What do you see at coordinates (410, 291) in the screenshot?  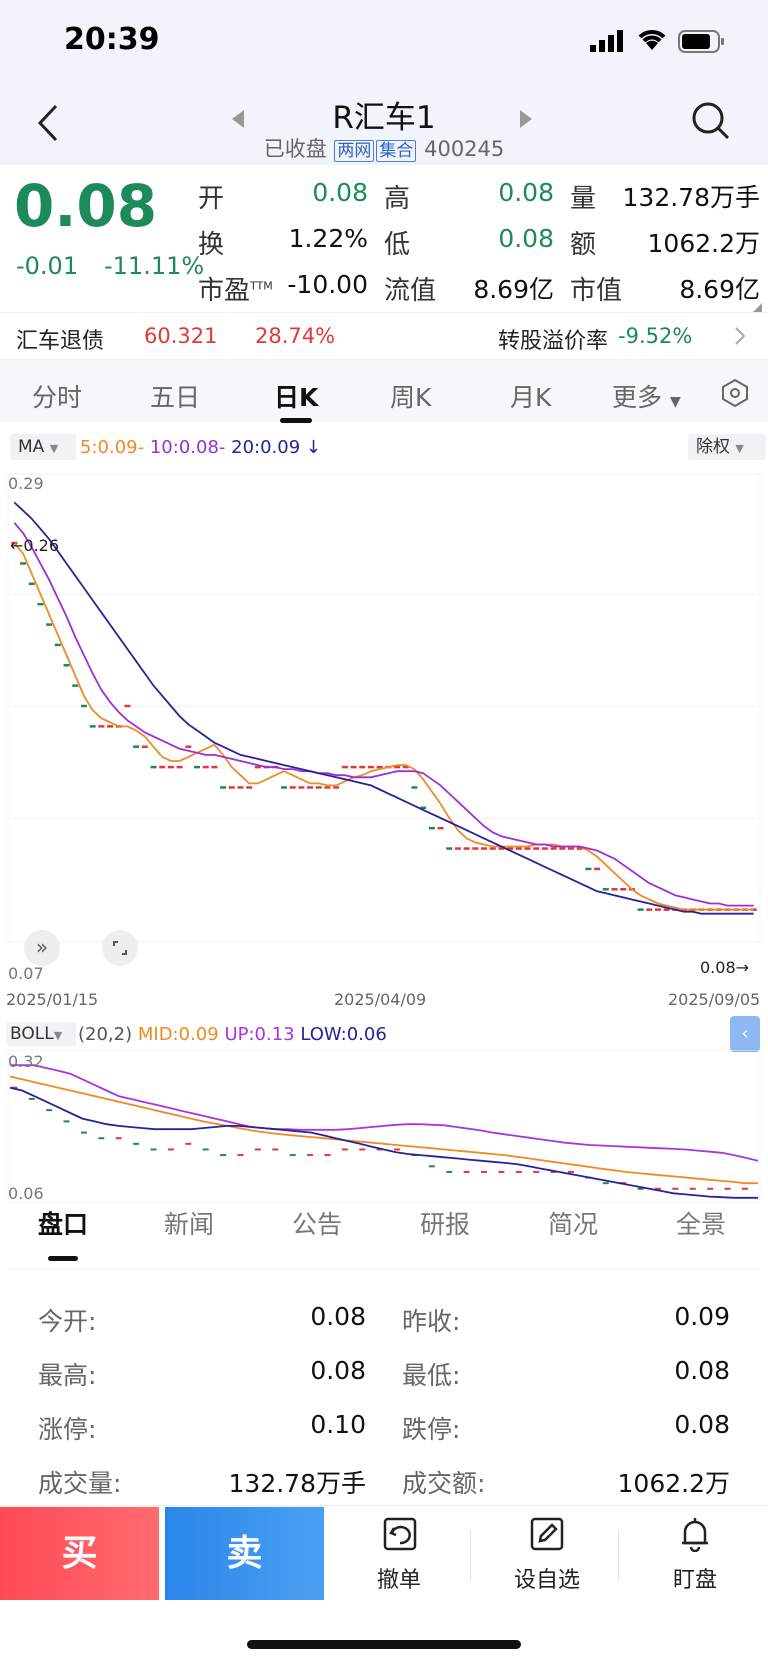 I see `label-float-cap: 流值` at bounding box center [410, 291].